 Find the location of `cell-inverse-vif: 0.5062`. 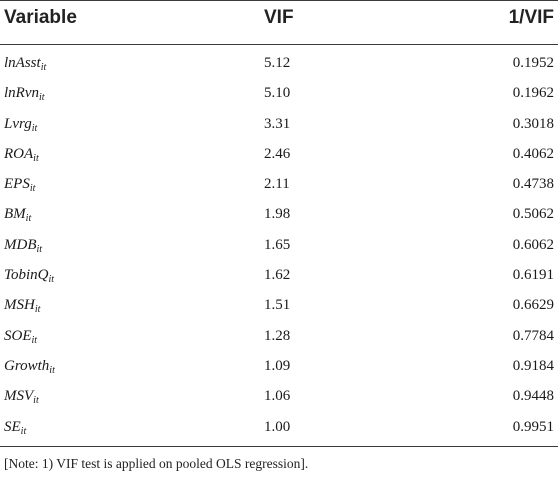

cell-inverse-vif: 0.5062 is located at coordinates (533, 214).